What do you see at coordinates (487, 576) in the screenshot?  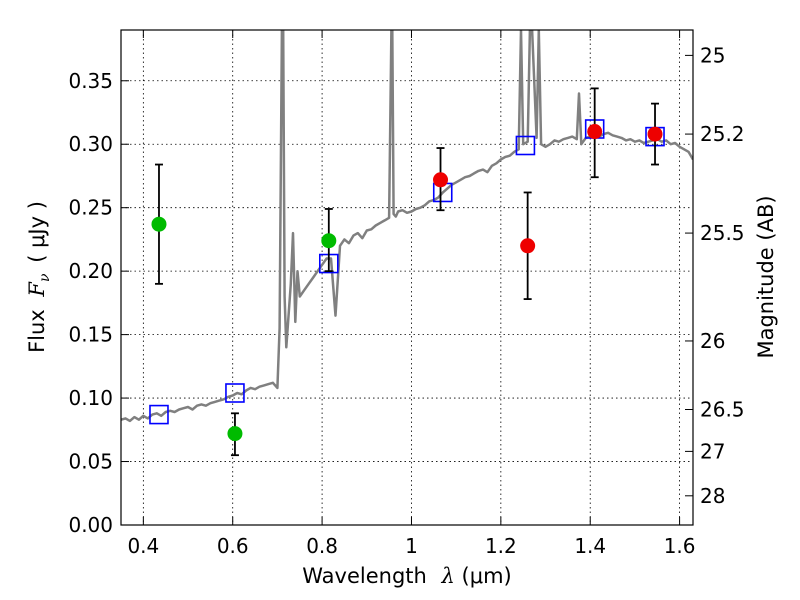 I see `x-axis-label-unit: (μm)` at bounding box center [487, 576].